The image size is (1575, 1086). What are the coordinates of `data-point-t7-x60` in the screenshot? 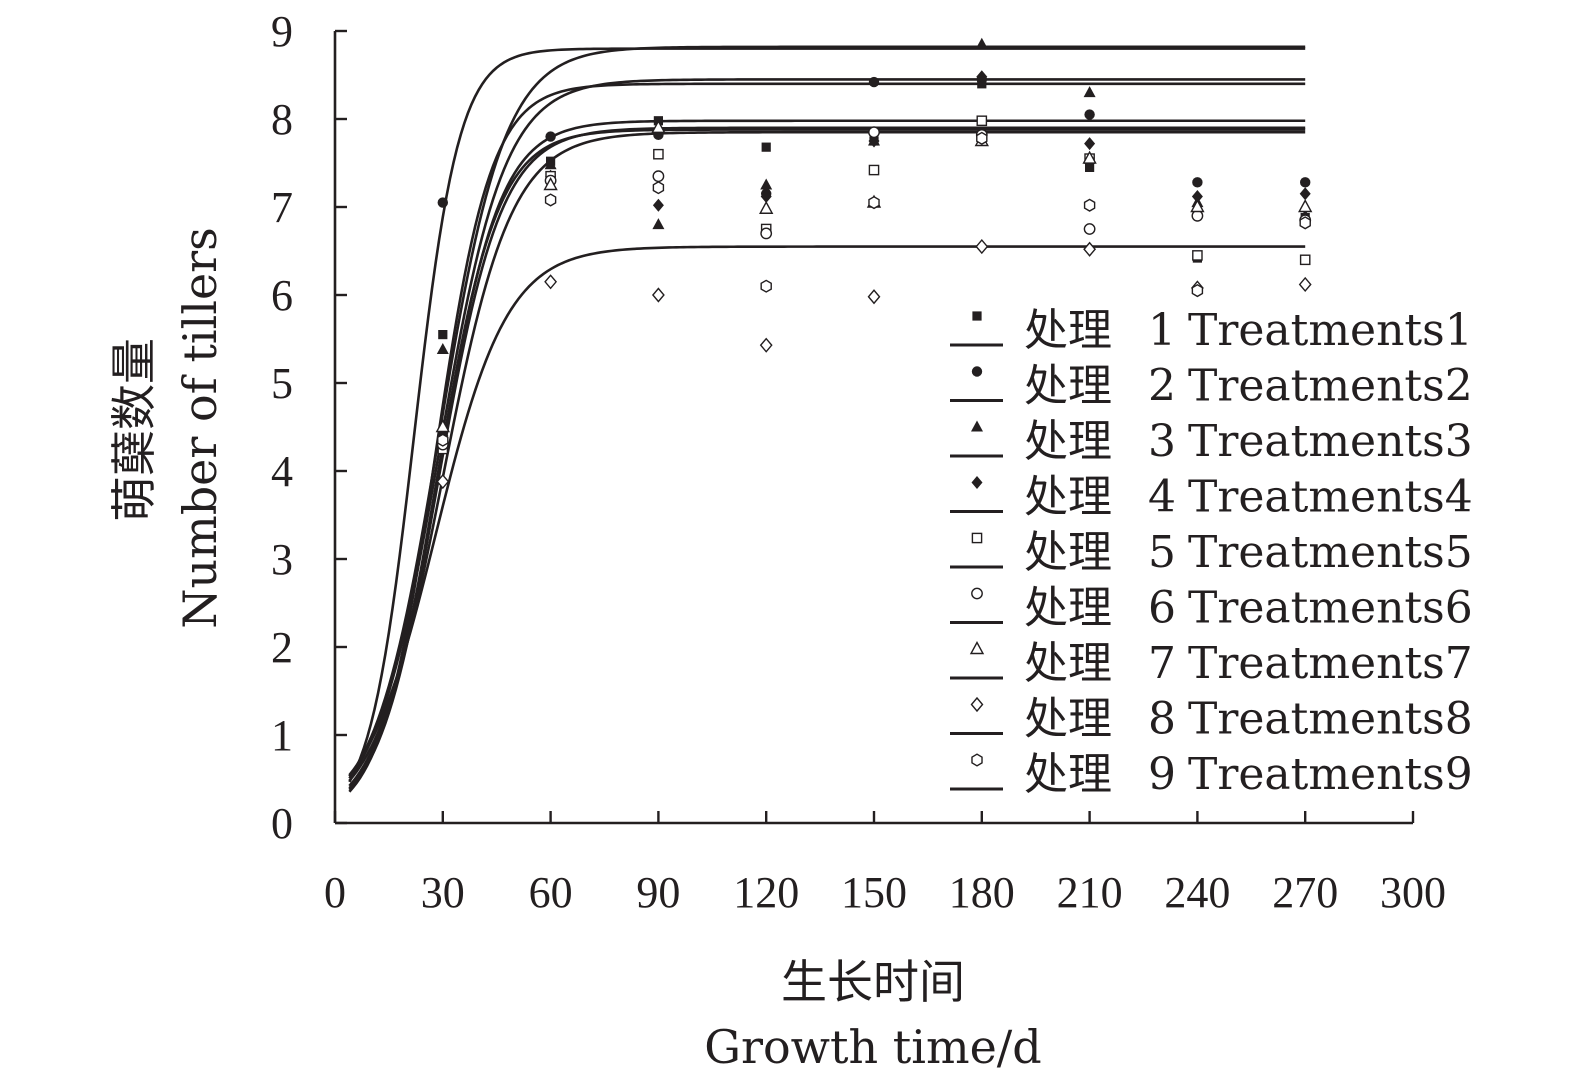 It's located at (550, 184).